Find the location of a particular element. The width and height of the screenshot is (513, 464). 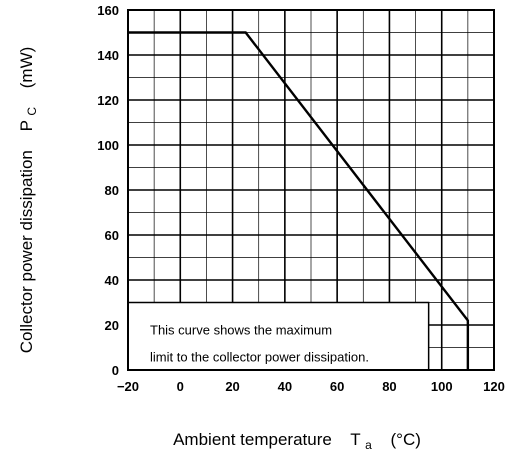

x-axis-symbol: T is located at coordinates (355, 439).